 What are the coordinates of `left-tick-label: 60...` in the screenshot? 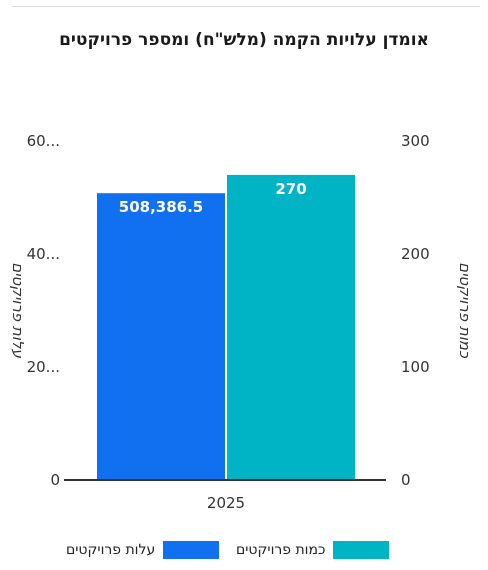 It's located at (43, 141).